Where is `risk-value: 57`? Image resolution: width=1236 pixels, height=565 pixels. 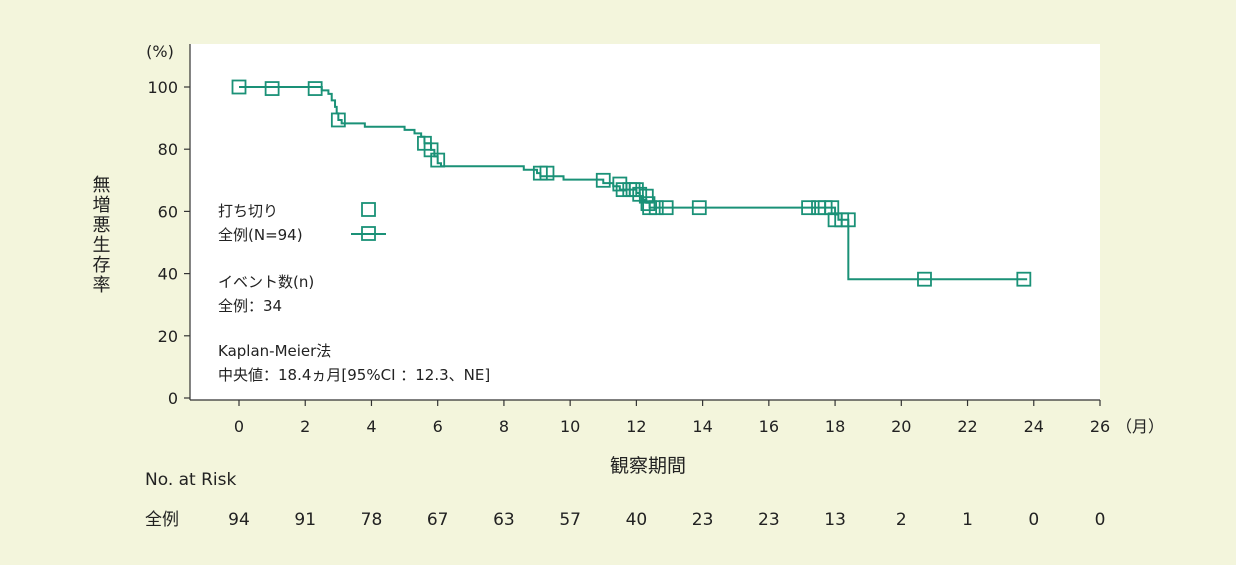 risk-value: 57 is located at coordinates (570, 520).